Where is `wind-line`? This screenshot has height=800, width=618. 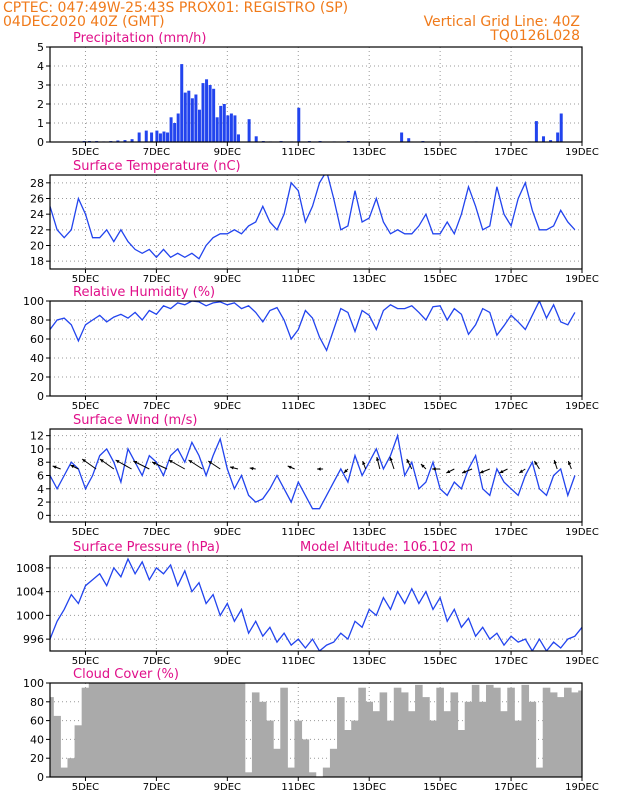
wind-line is located at coordinates (313, 471).